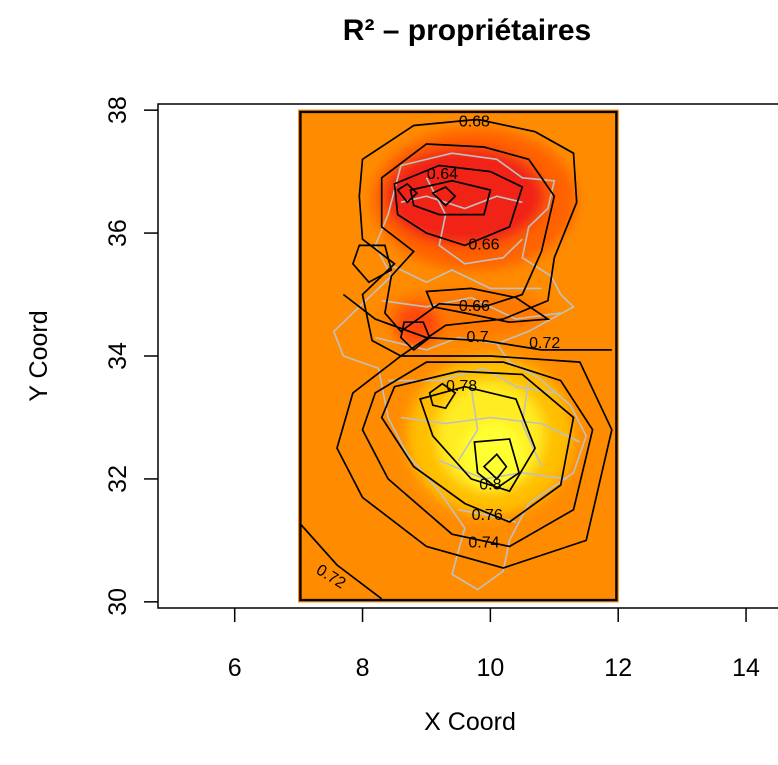 The width and height of the screenshot is (778, 765). I want to click on y-tick-label: 38, so click(118, 110).